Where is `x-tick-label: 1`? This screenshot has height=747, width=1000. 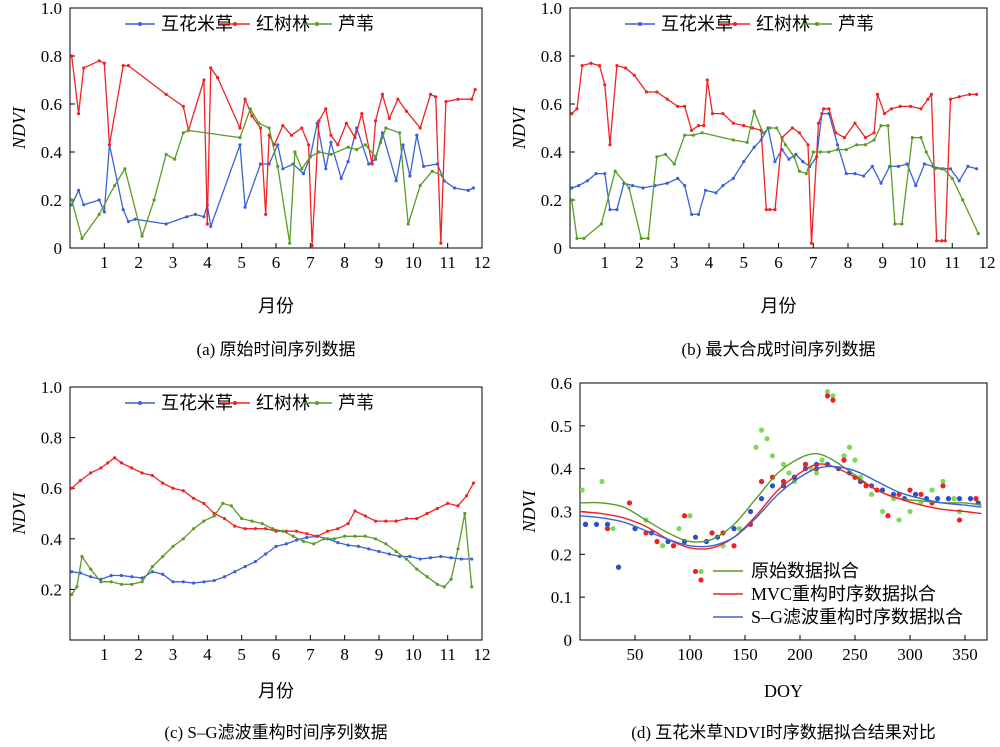 x-tick-label: 1 is located at coordinates (104, 654).